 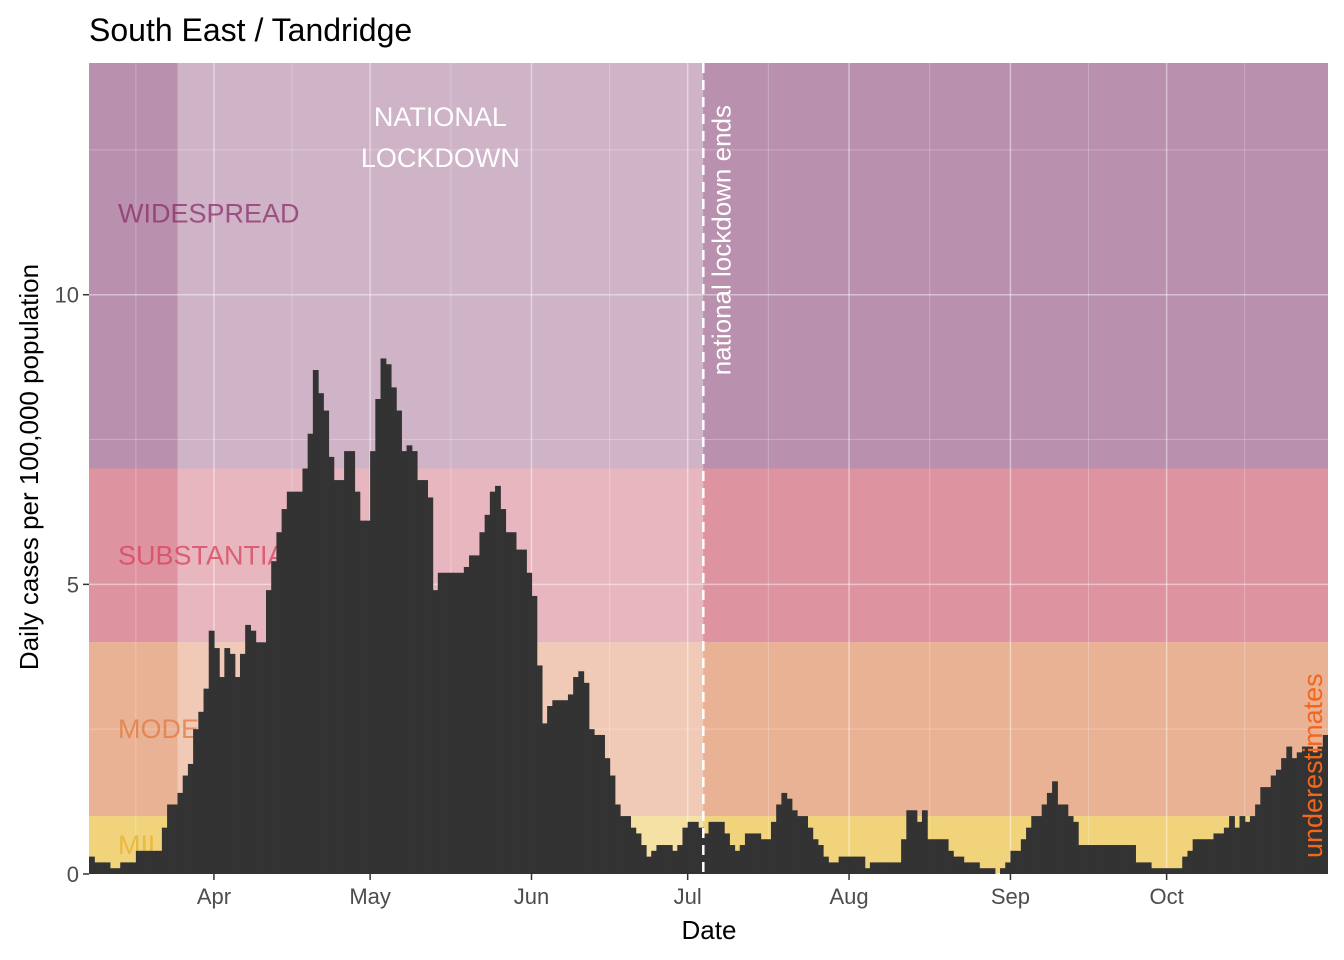 I want to click on y-tick-label: 5, so click(x=73, y=584).